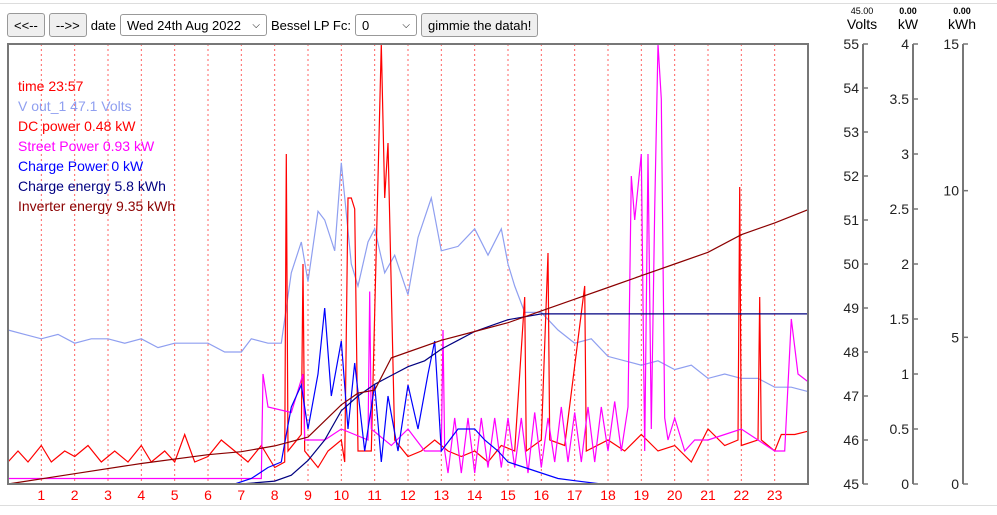 The image size is (997, 515). I want to click on filter-select: 0 ⌵, so click(385, 25).